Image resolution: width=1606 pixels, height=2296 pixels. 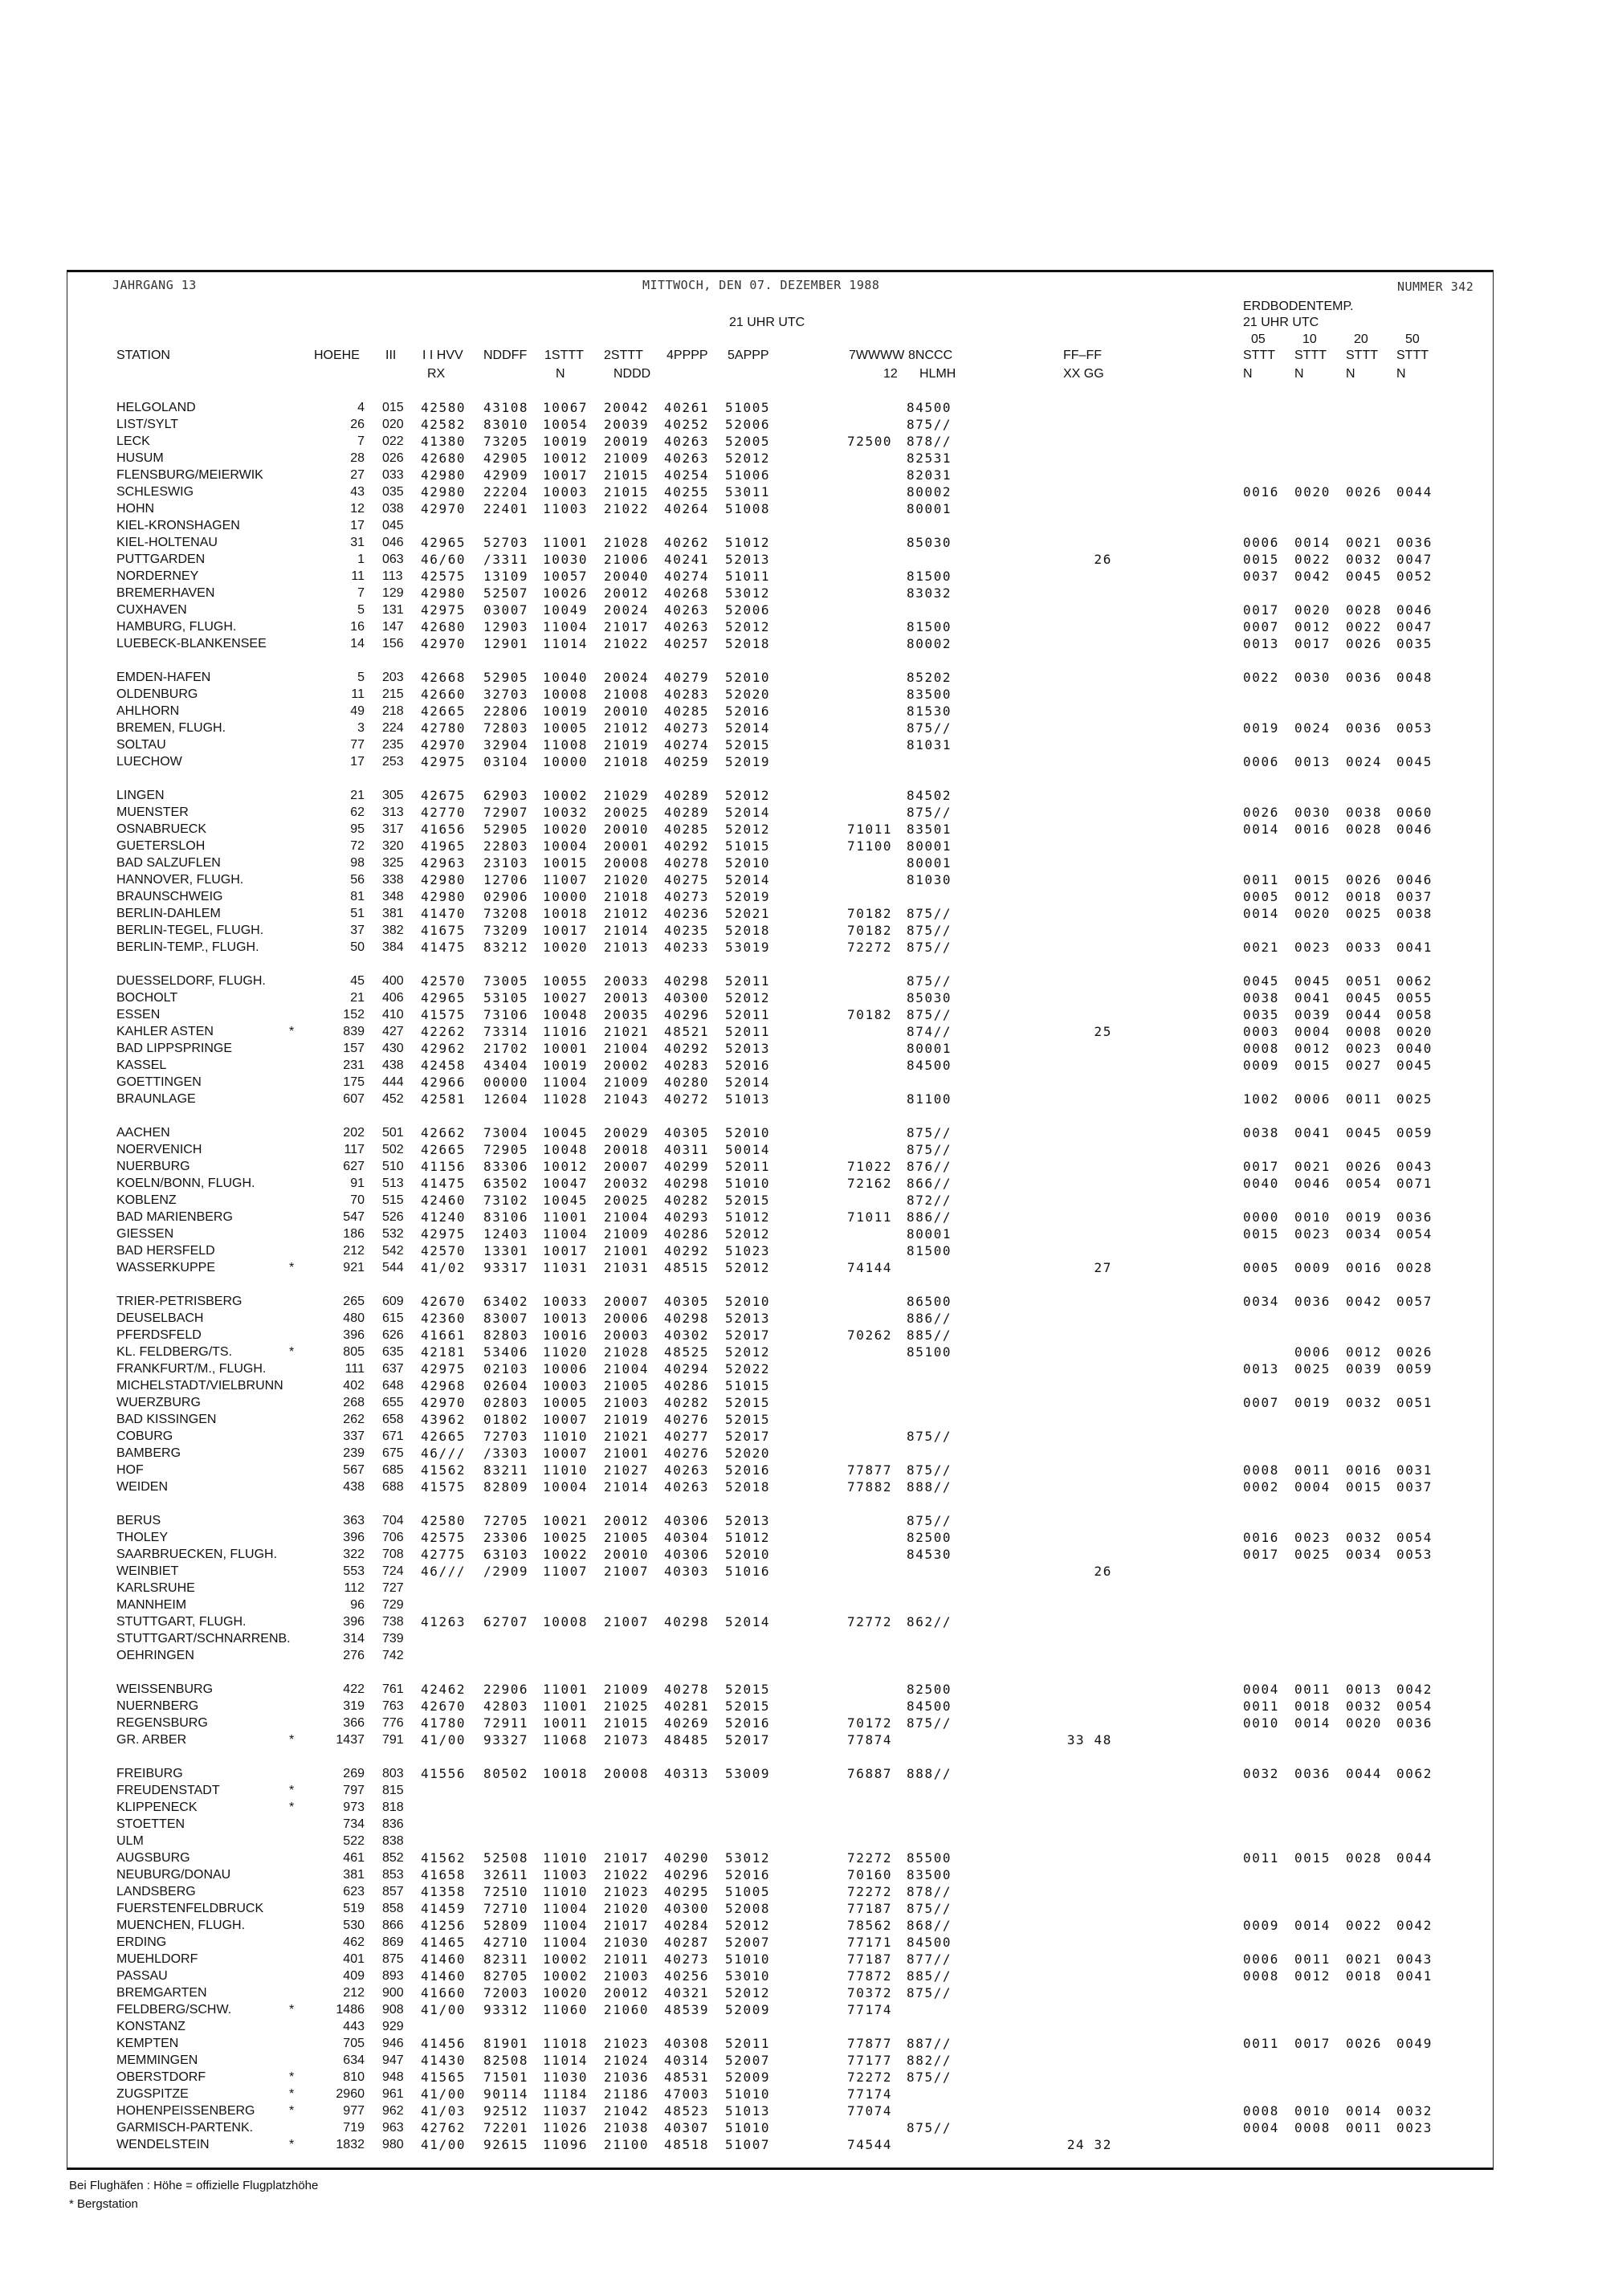 I want to click on soil-temp-05: 0003, so click(x=1261, y=1032).